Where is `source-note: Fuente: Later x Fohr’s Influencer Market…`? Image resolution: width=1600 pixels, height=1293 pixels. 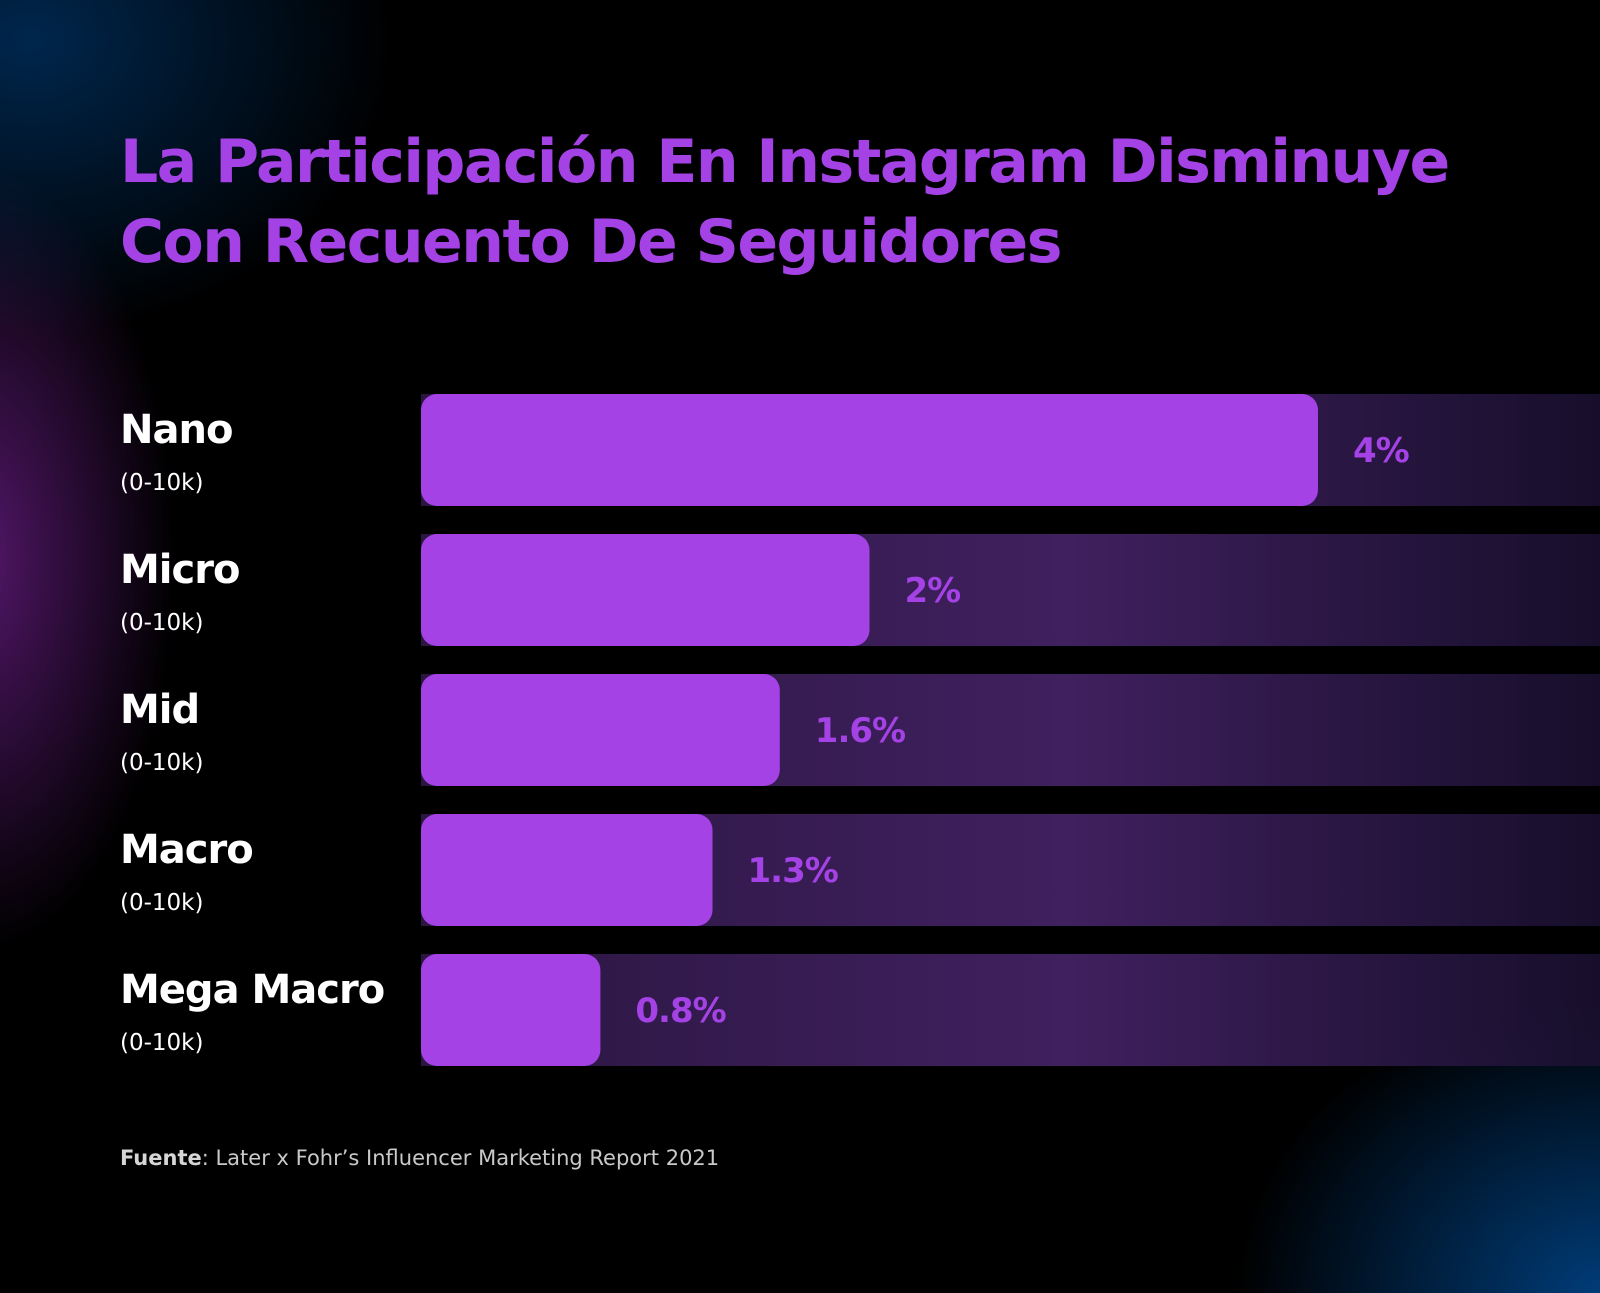
source-note: Fuente: Later x Fohr’s Influencer Market… is located at coordinates (419, 1158).